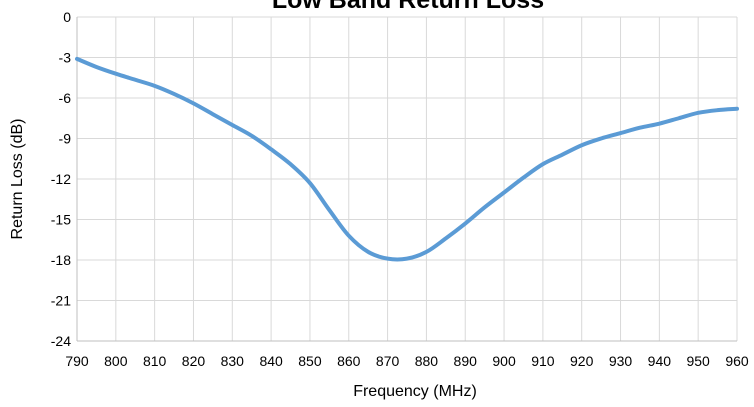  I want to click on x-tick-label: 930, so click(621, 361).